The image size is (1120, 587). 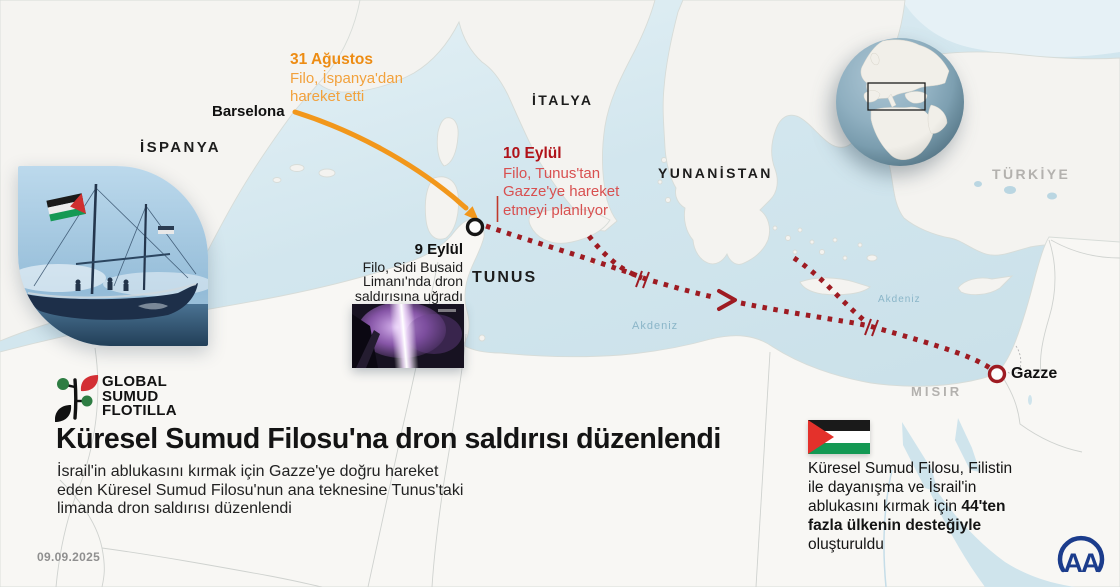 What do you see at coordinates (135, 381) in the screenshot?
I see `logo-line-1: GLOBAL` at bounding box center [135, 381].